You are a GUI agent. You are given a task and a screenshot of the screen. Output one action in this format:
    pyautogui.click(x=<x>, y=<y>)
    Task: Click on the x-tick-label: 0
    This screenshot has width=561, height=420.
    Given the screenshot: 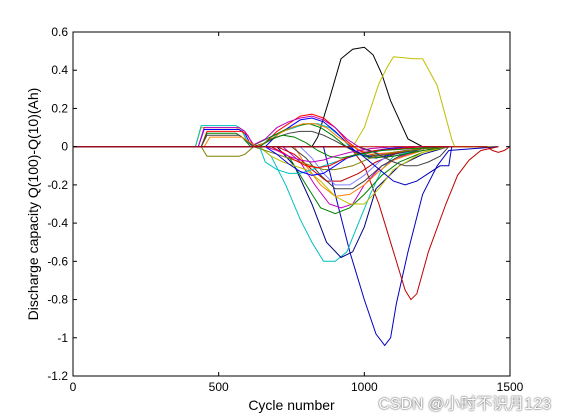 What is the action you would take?
    pyautogui.click(x=73, y=387)
    